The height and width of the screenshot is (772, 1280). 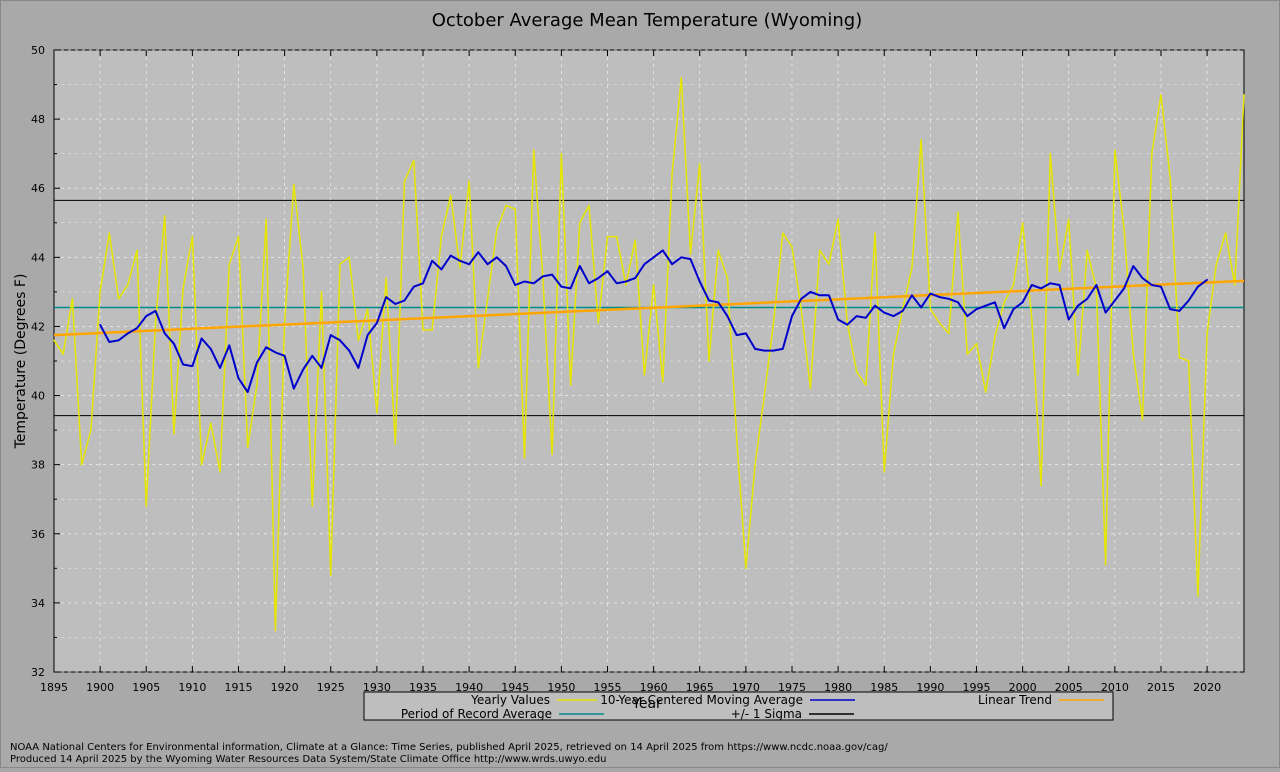 What do you see at coordinates (423, 687) in the screenshot?
I see `x-tick-label: 1935` at bounding box center [423, 687].